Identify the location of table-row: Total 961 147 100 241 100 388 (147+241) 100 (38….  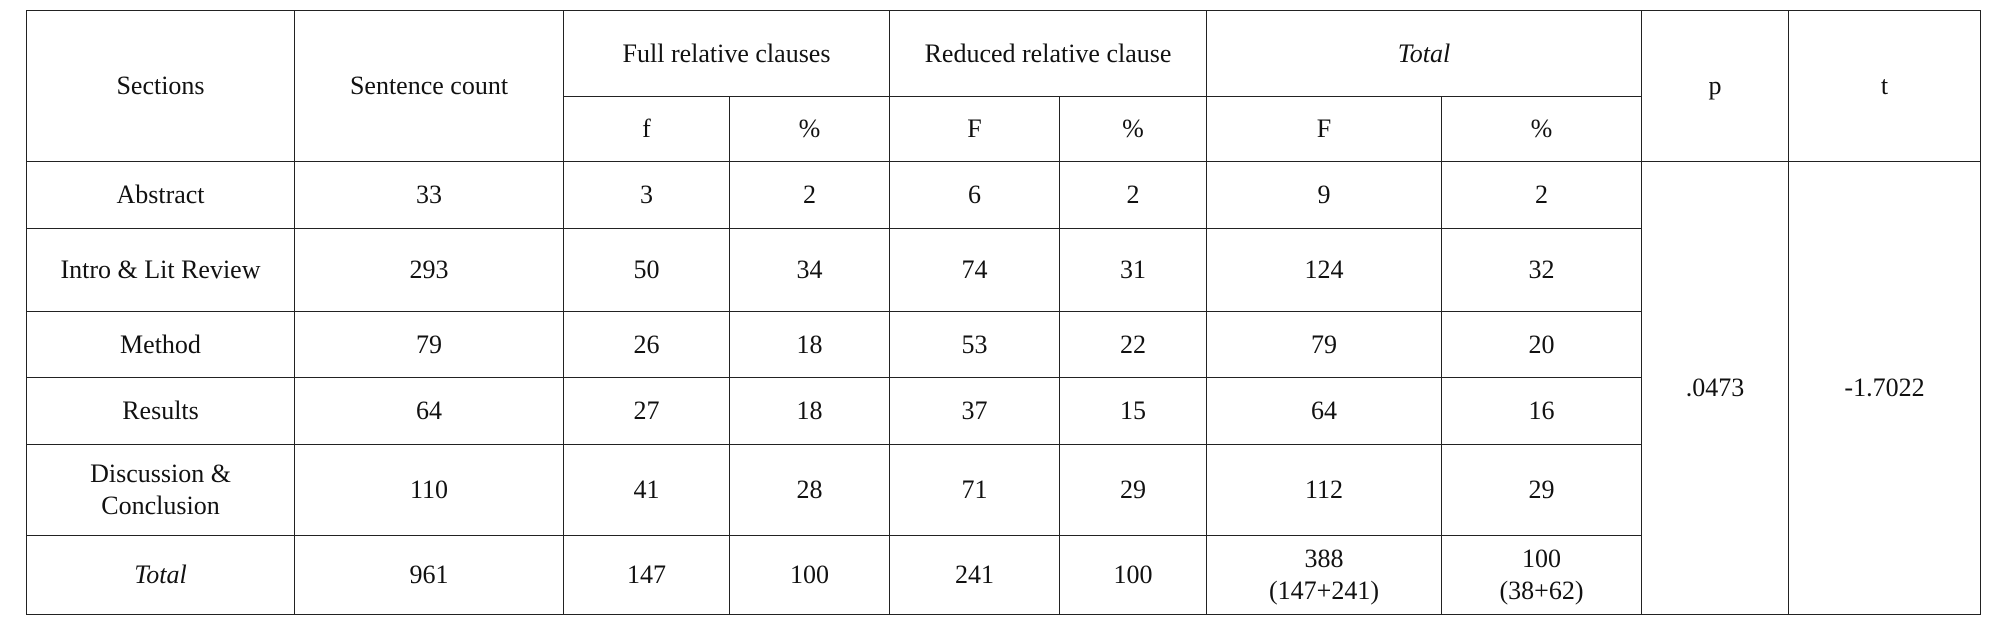
(1003, 575).